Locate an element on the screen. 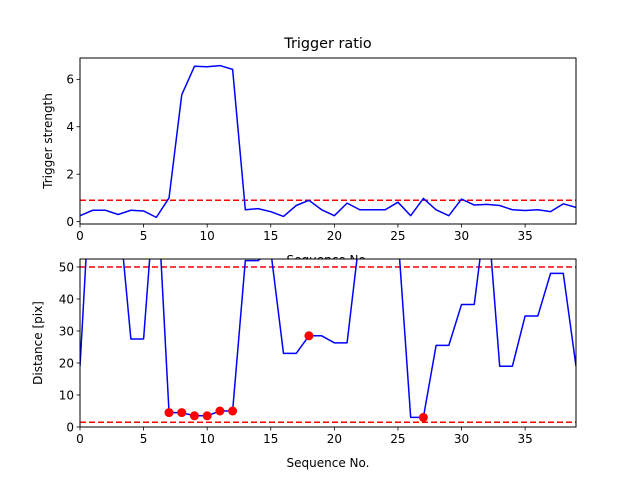 The image size is (640, 480). bottom-y-tick-label: 40 is located at coordinates (66, 299).